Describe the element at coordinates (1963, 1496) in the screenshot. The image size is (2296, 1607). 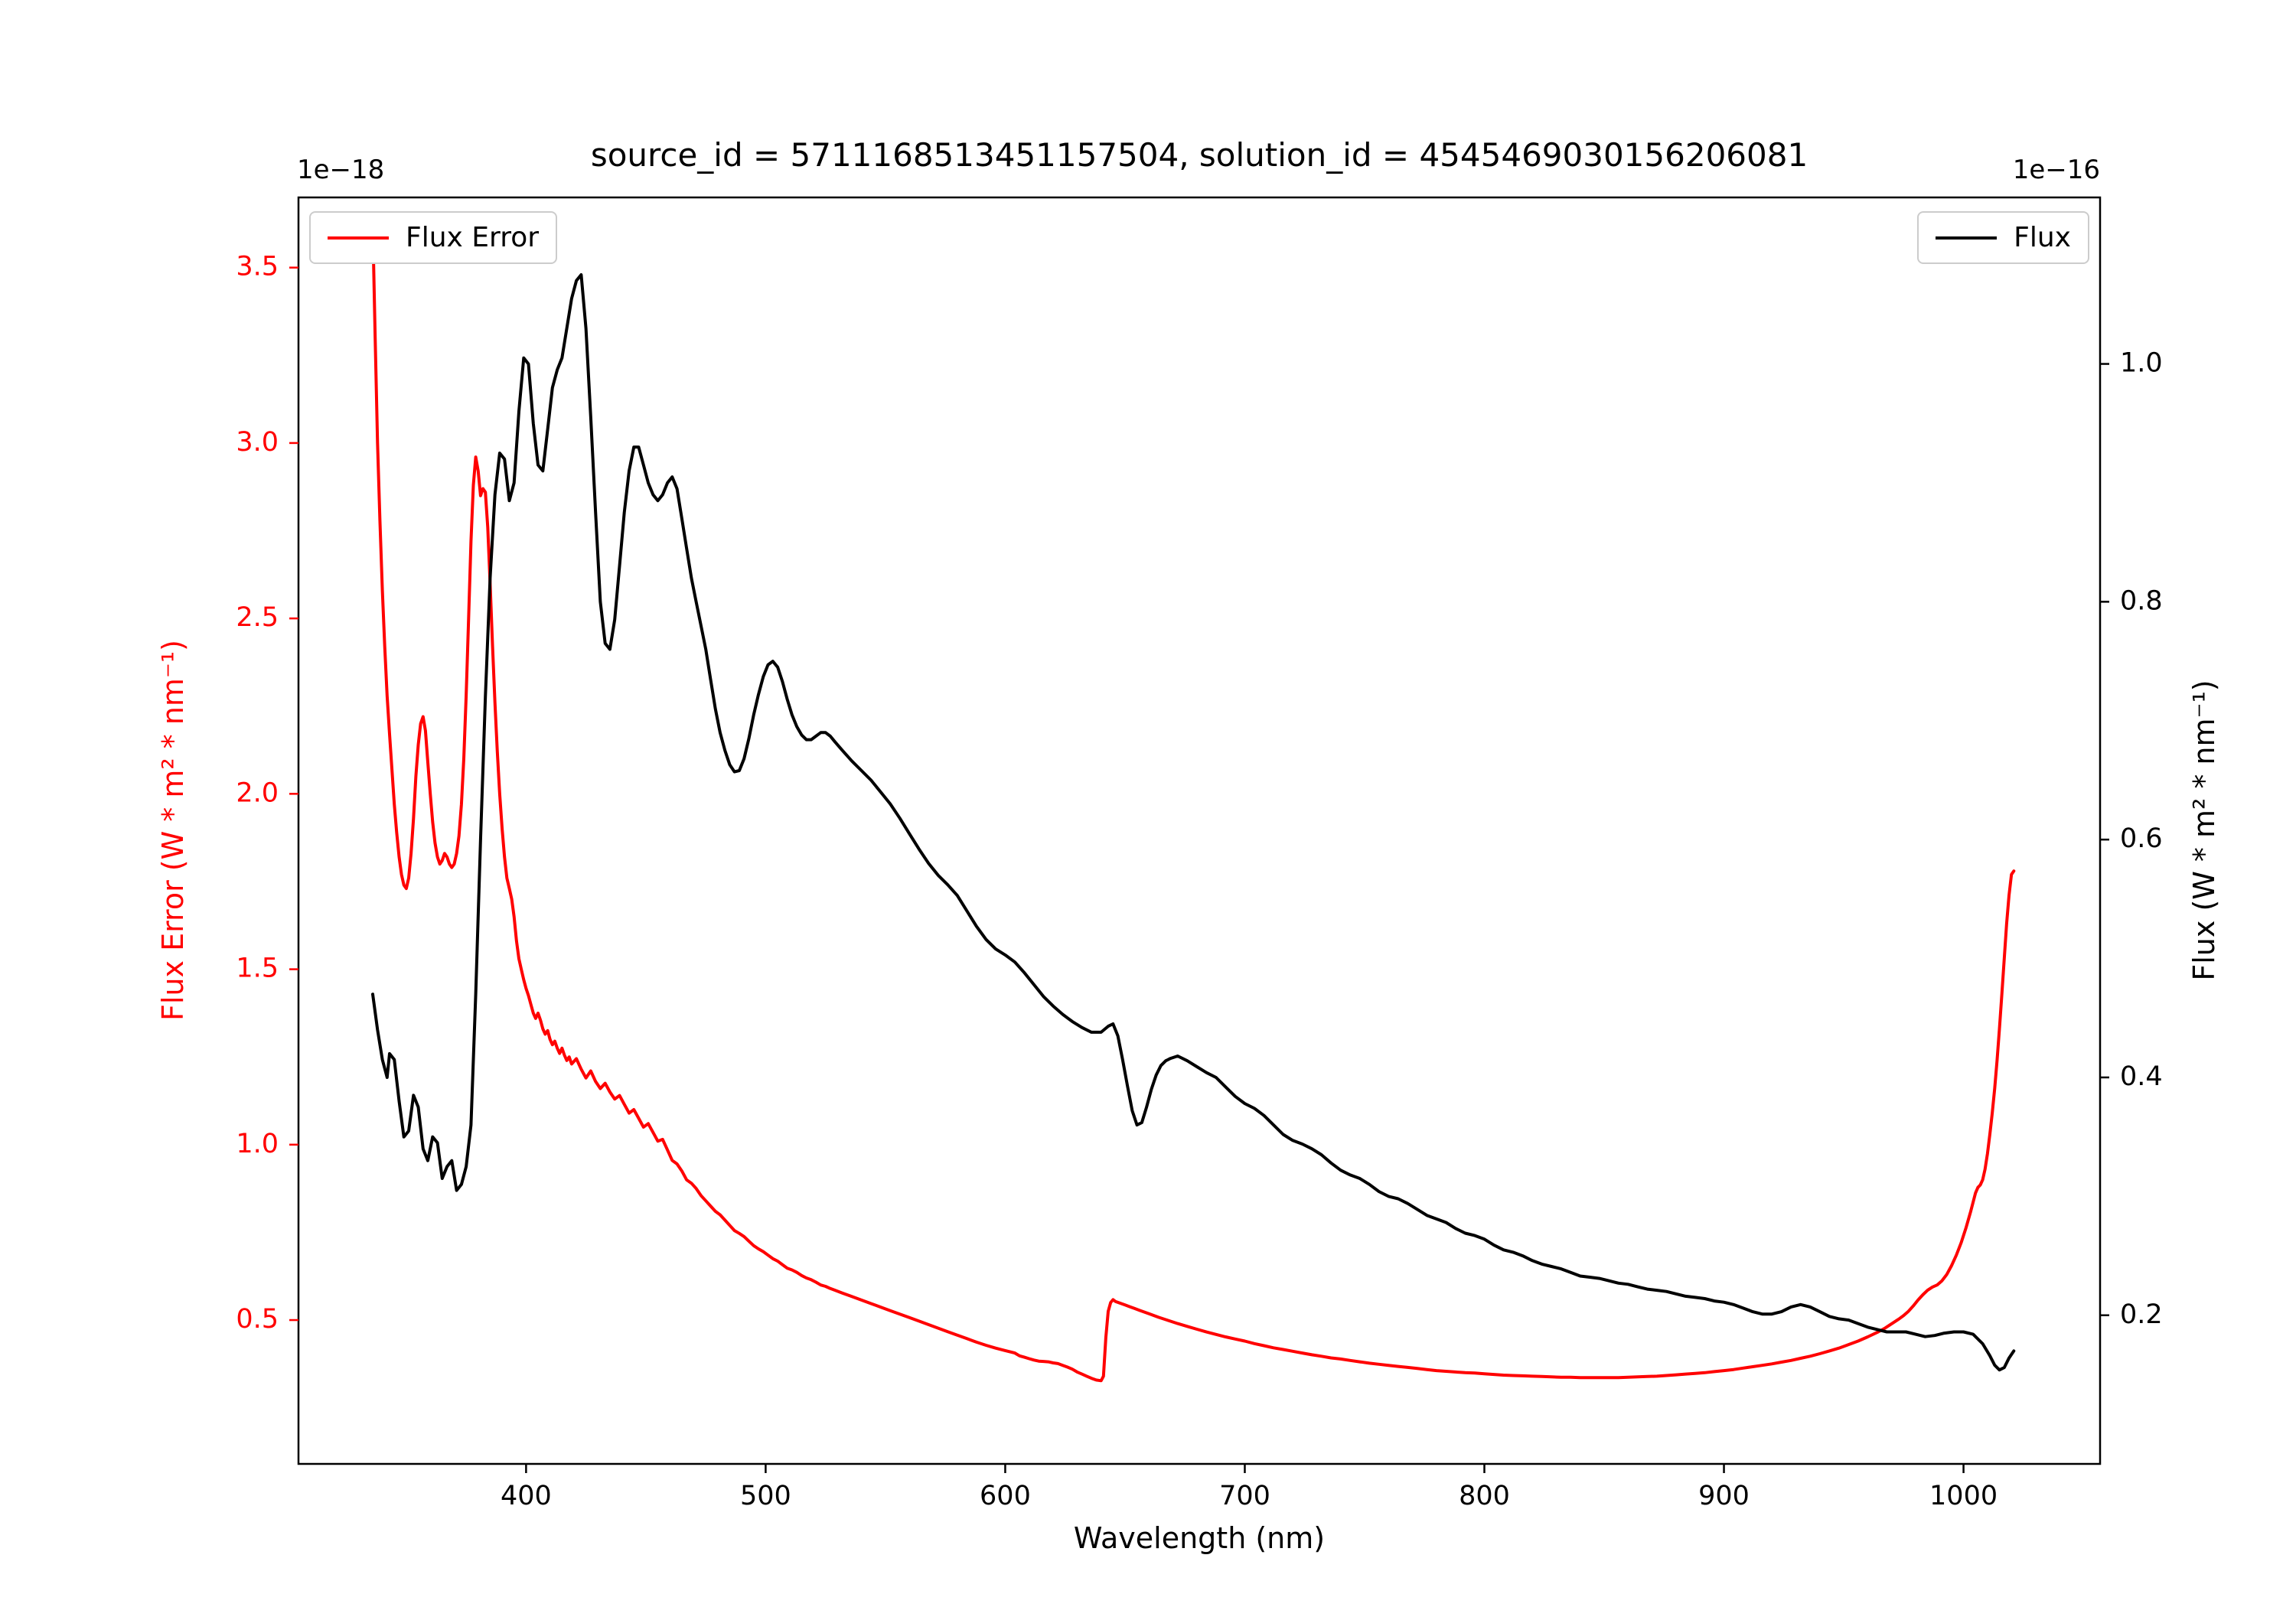
I see `x-tick-label: 1000` at that location.